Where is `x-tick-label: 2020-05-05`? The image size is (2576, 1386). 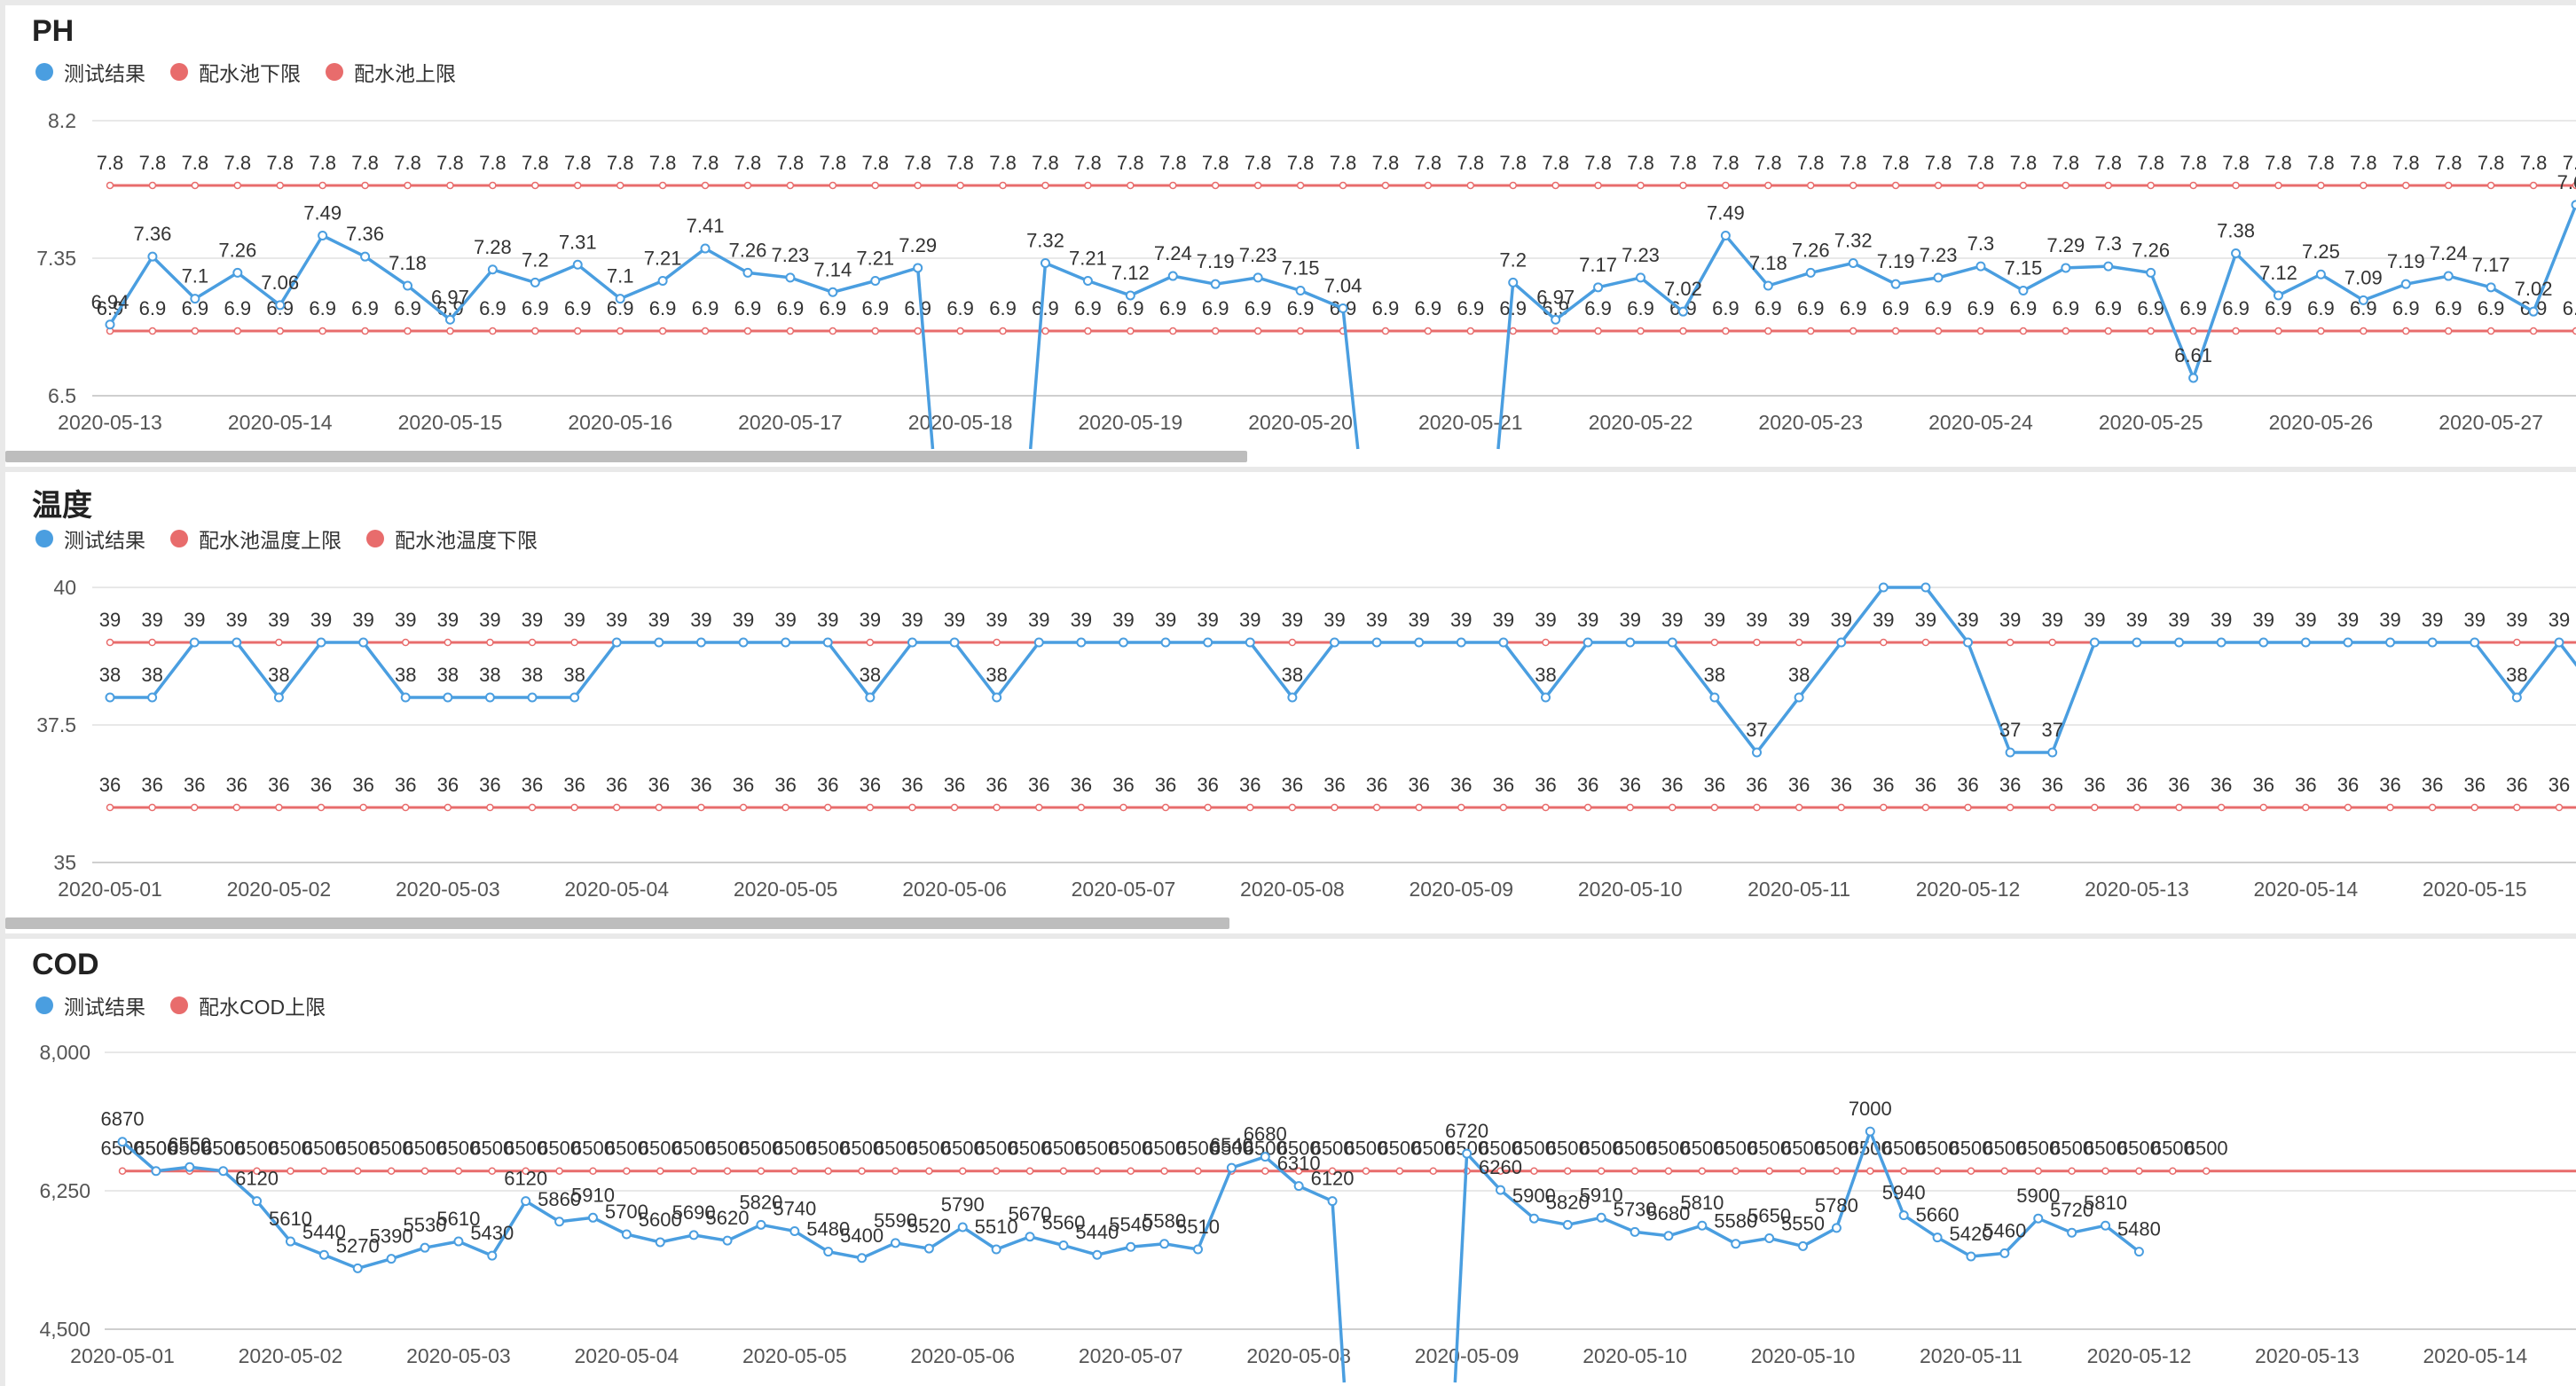 x-tick-label: 2020-05-05 is located at coordinates (786, 889).